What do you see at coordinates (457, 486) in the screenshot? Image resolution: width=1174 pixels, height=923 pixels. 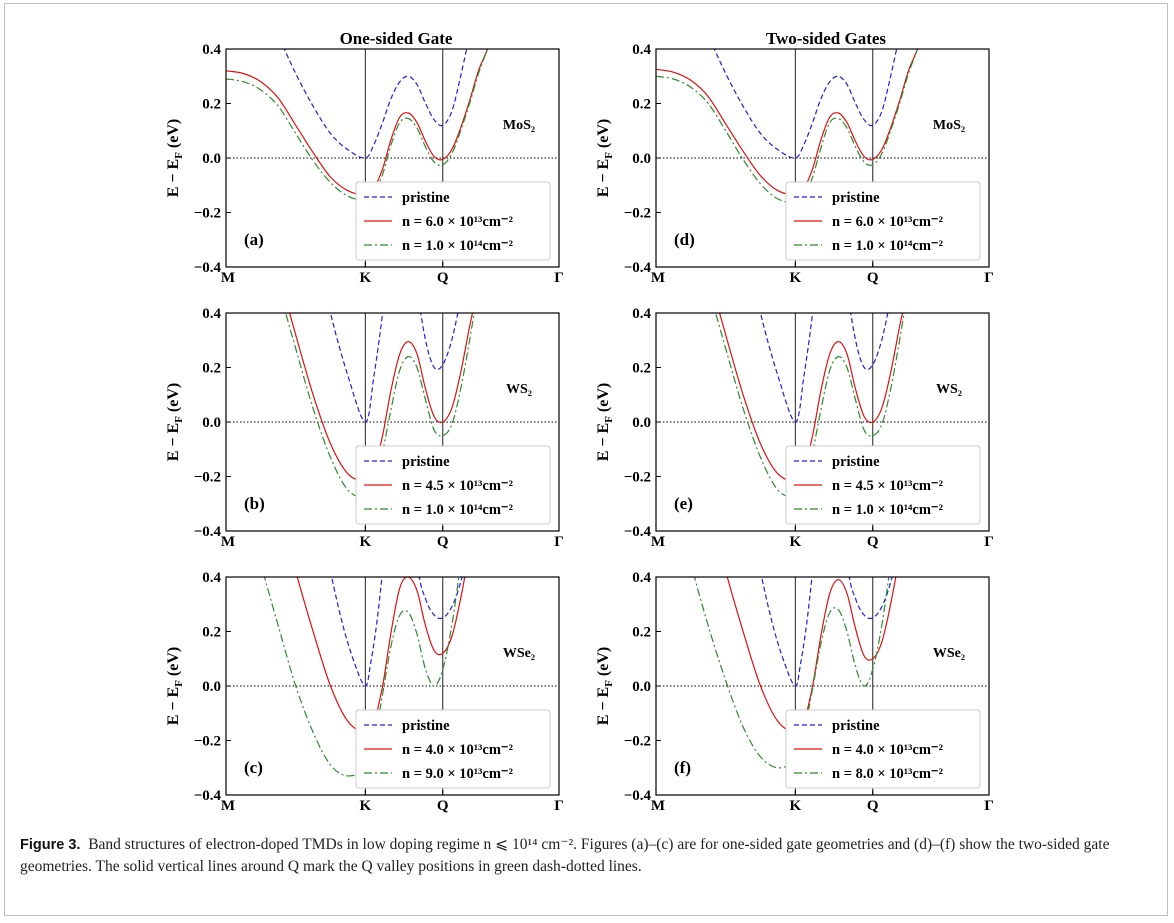 I see `legend-entry: n = 4.5 × 10¹³cm⁻²` at bounding box center [457, 486].